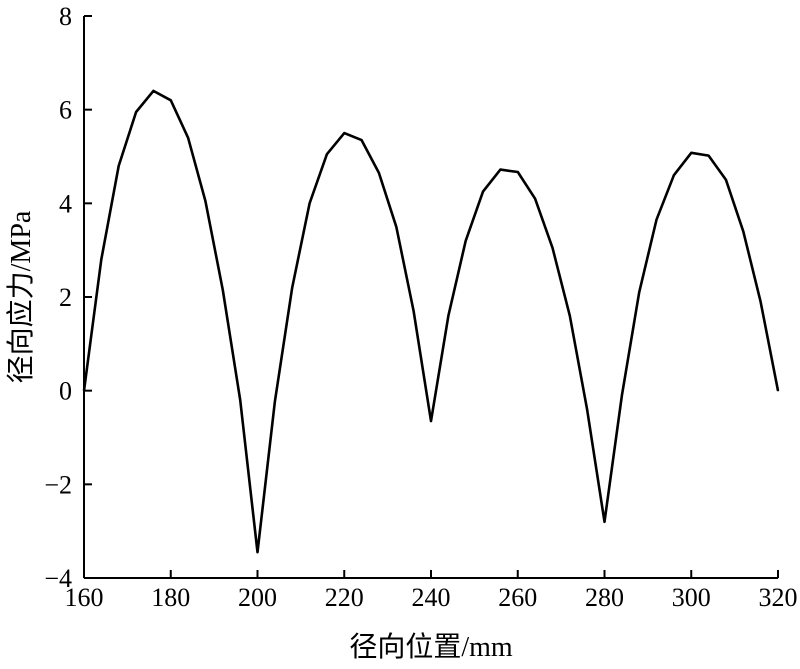 This screenshot has height=669, width=800. Describe the element at coordinates (691, 597) in the screenshot. I see `x-tick-label: 300` at that location.